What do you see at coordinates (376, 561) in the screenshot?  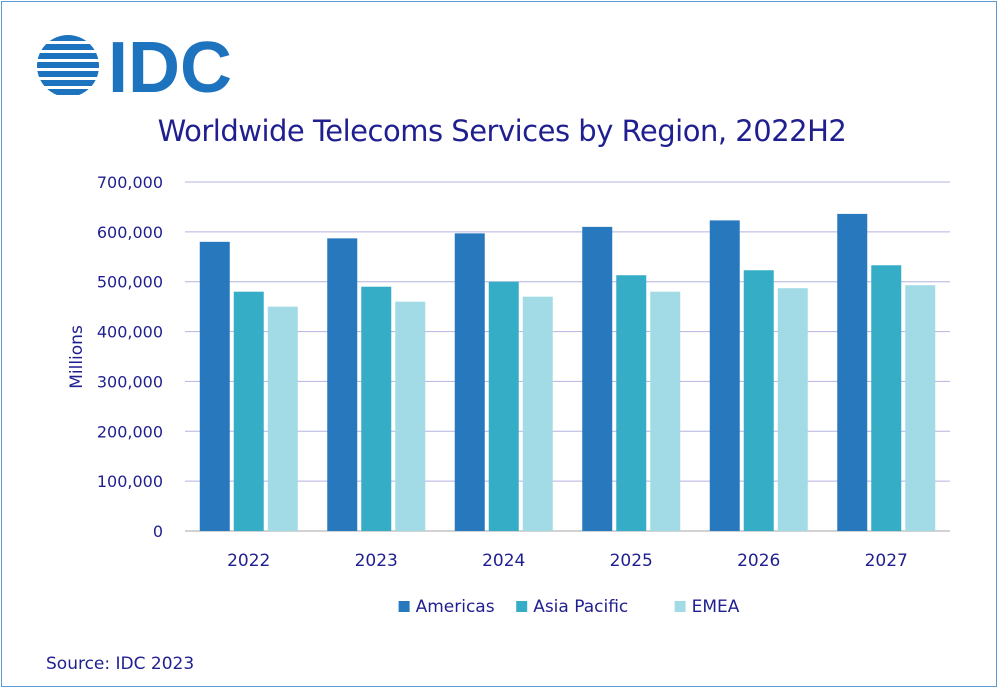 I see `x-tick-label: 2023` at bounding box center [376, 561].